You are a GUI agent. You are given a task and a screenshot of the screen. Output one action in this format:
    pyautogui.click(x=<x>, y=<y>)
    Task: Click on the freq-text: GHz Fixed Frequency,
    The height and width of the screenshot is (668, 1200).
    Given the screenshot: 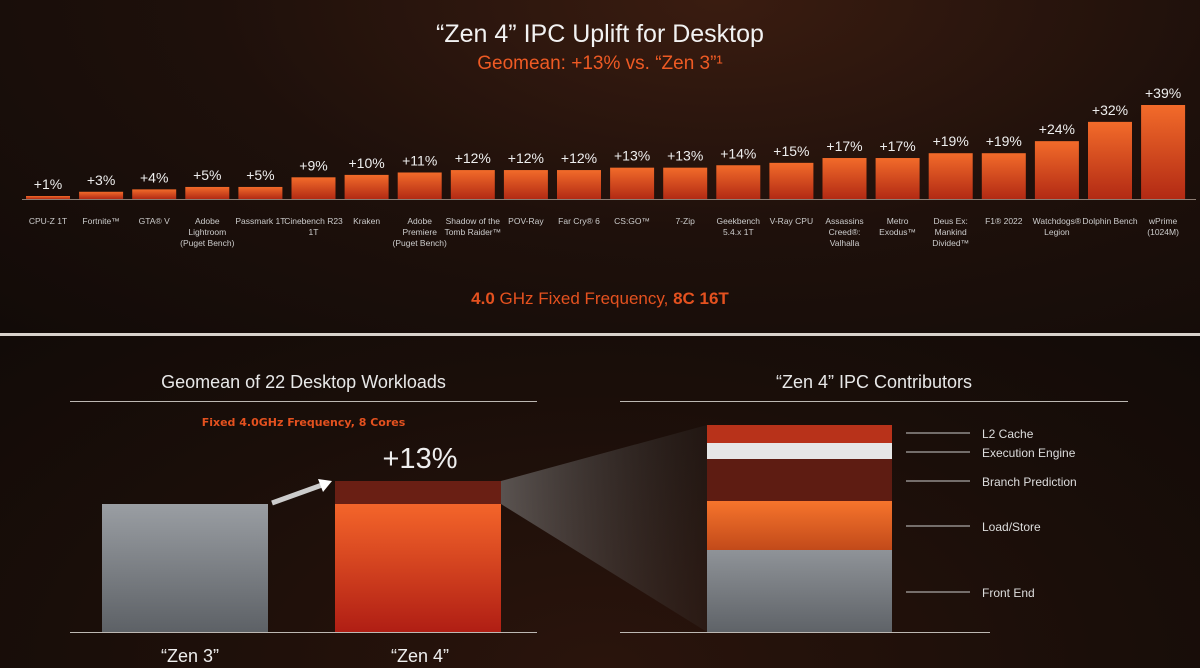 What is the action you would take?
    pyautogui.click(x=584, y=298)
    